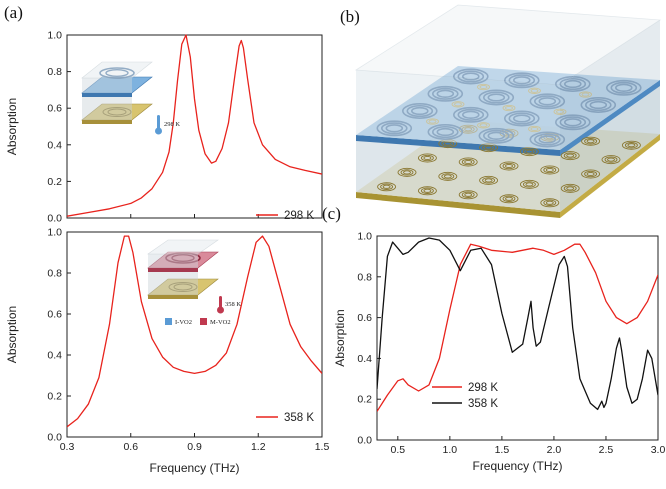 This screenshot has height=489, width=666. I want to click on mvo2-legend-label: M-VO2, so click(220, 322).